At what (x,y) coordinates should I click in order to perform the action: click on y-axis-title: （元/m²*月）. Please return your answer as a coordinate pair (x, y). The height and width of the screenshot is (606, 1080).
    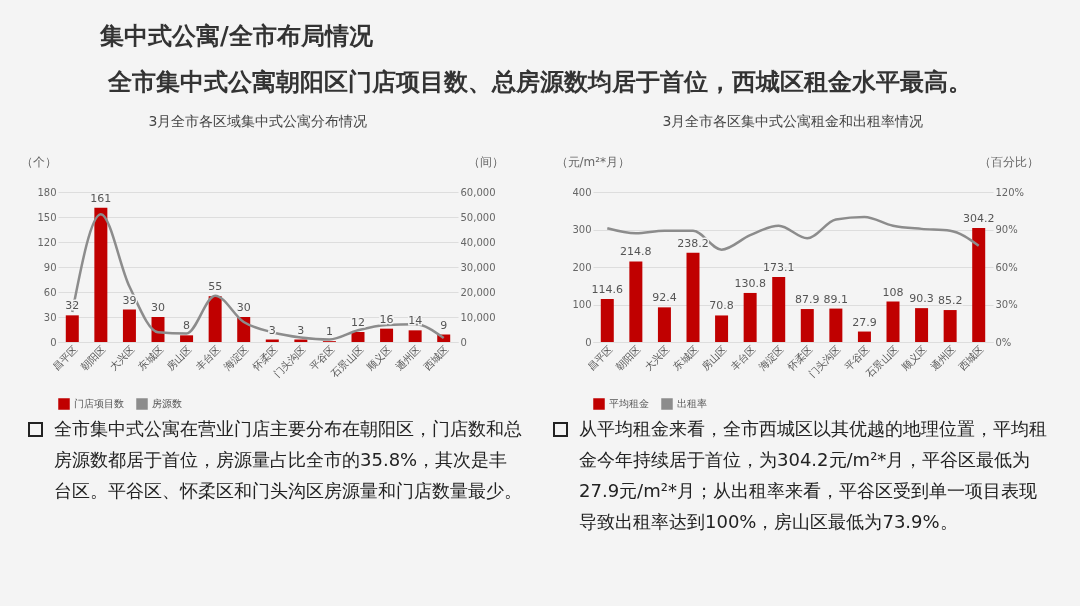
    Looking at the image, I should click on (593, 161).